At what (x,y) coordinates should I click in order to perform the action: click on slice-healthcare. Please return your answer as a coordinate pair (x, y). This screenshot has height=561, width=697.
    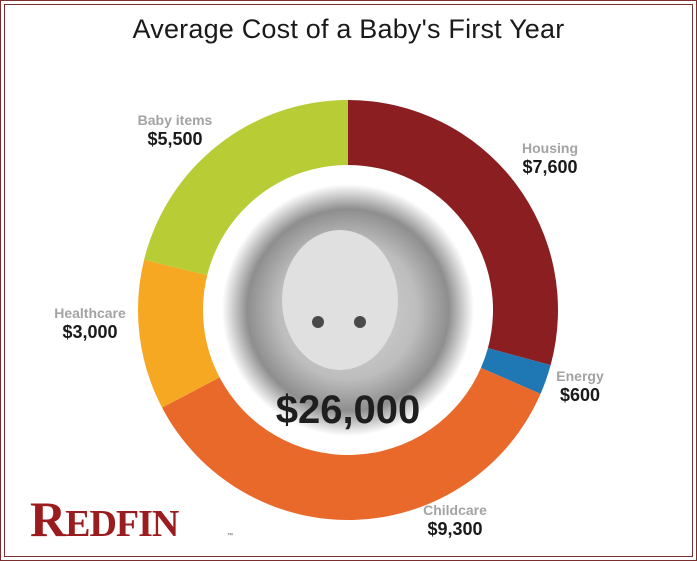
    Looking at the image, I should click on (179, 333).